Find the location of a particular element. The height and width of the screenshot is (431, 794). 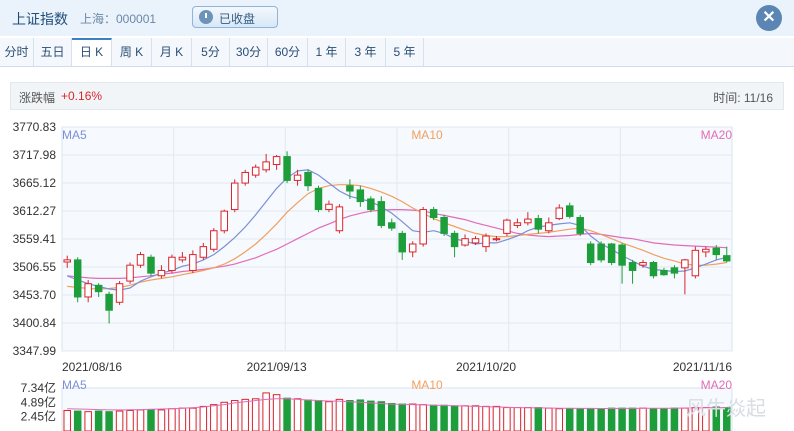

tab-7: 60分 is located at coordinates (288, 52).